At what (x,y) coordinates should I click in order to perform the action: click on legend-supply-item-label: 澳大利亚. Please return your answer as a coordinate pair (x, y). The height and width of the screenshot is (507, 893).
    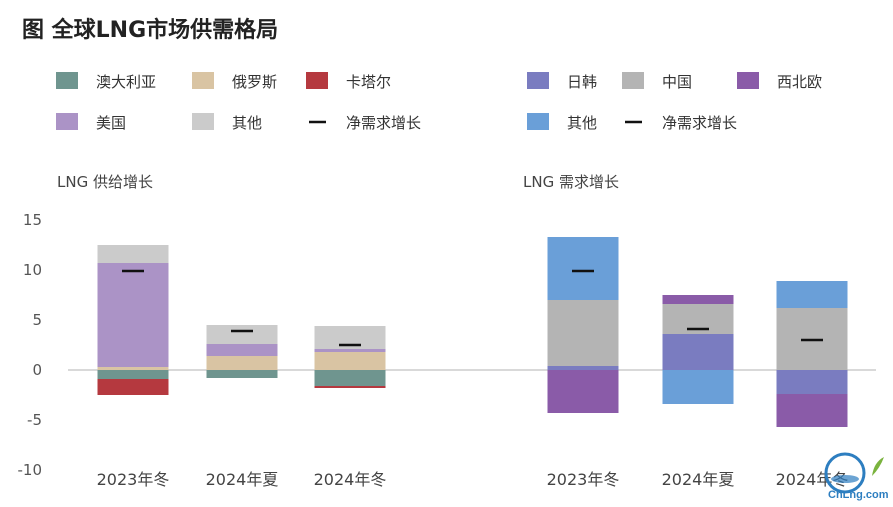
    Looking at the image, I should click on (126, 82).